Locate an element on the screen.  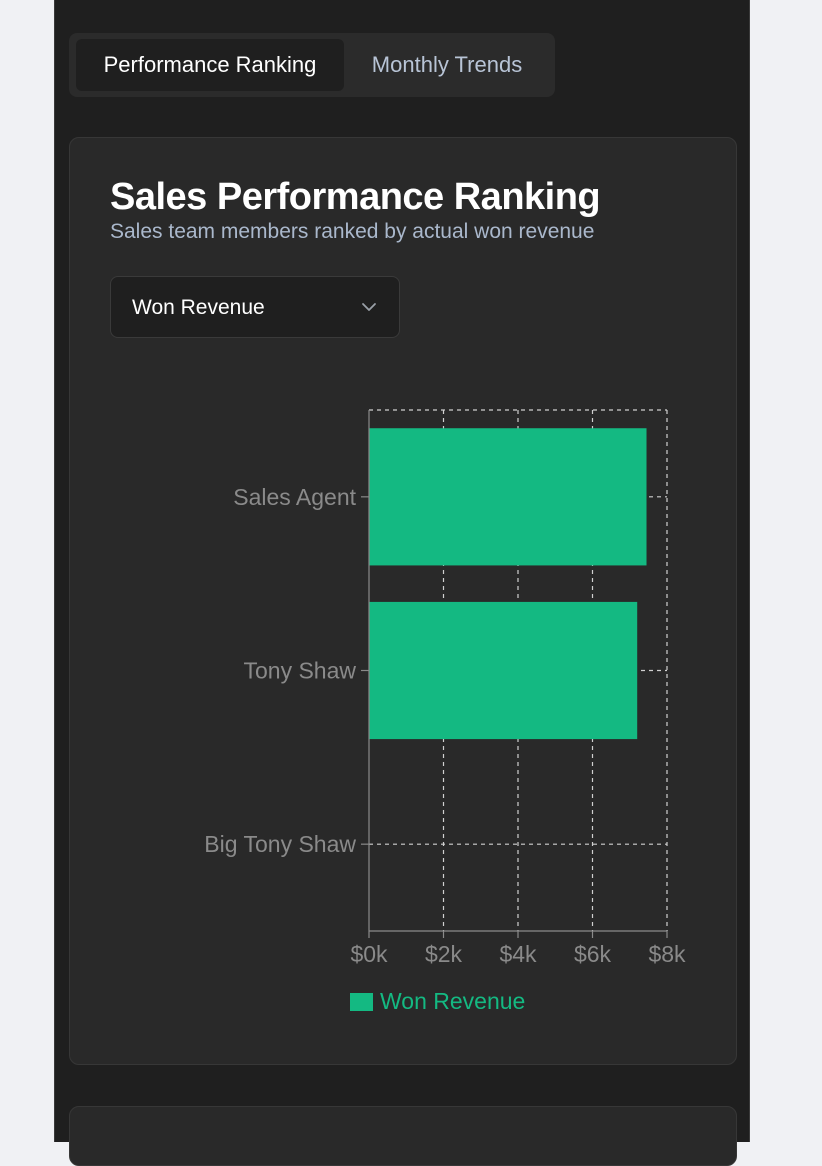
legend-label: Won Revenue is located at coordinates (452, 1001).